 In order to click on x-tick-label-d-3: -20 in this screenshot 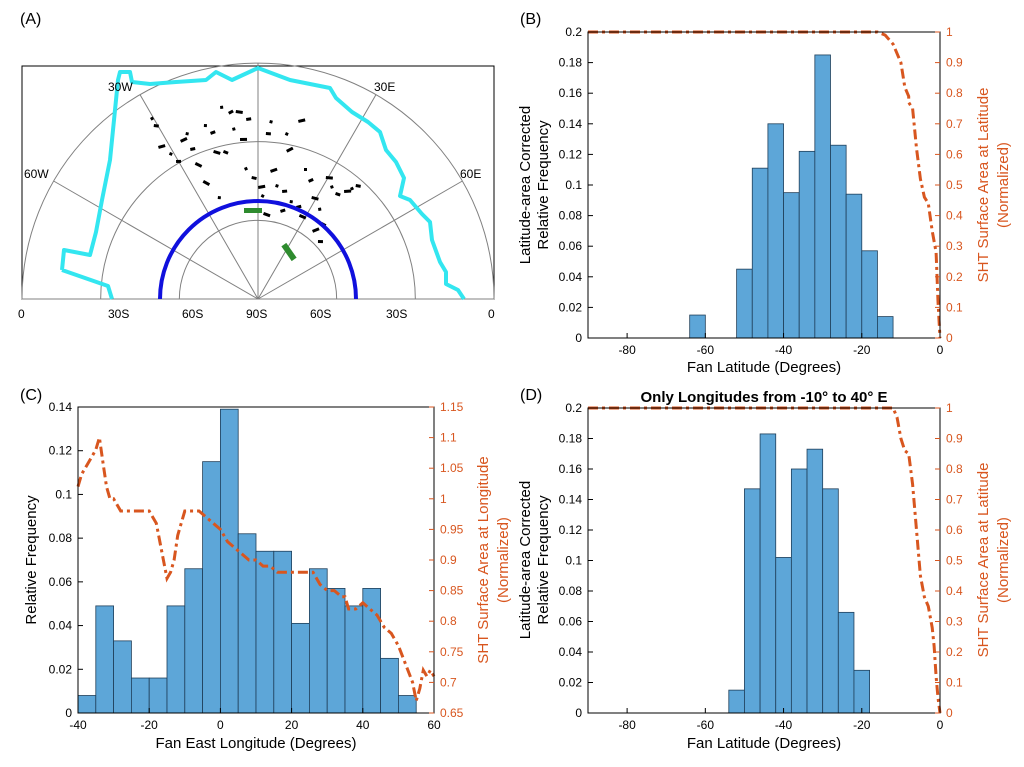, I will do `click(862, 725)`.